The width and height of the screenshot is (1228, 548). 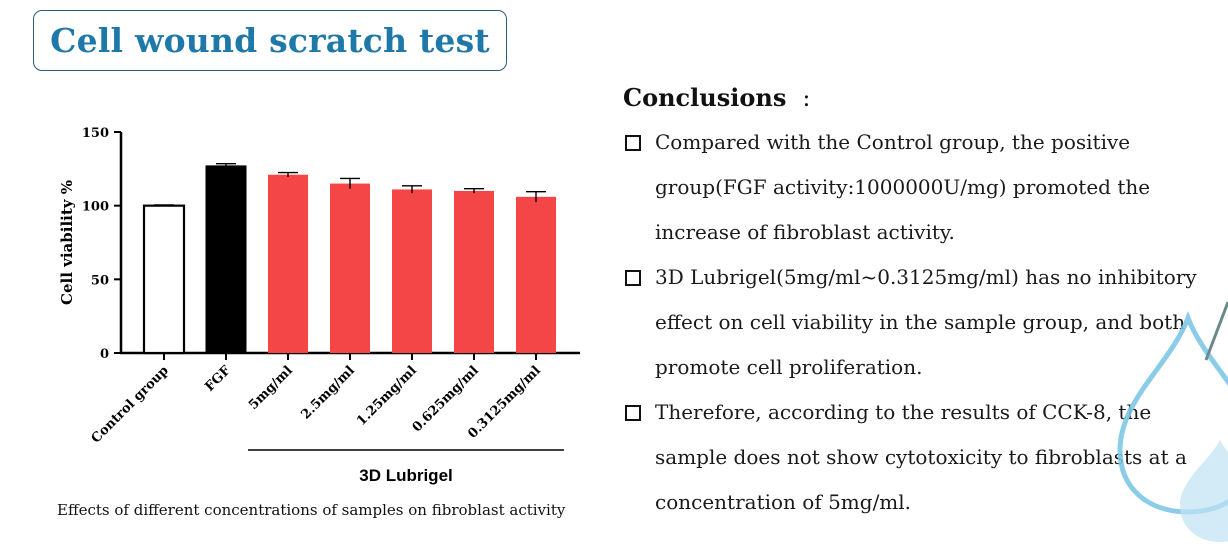 I want to click on x-tick-label: 1.25mg/ml, so click(x=387, y=396).